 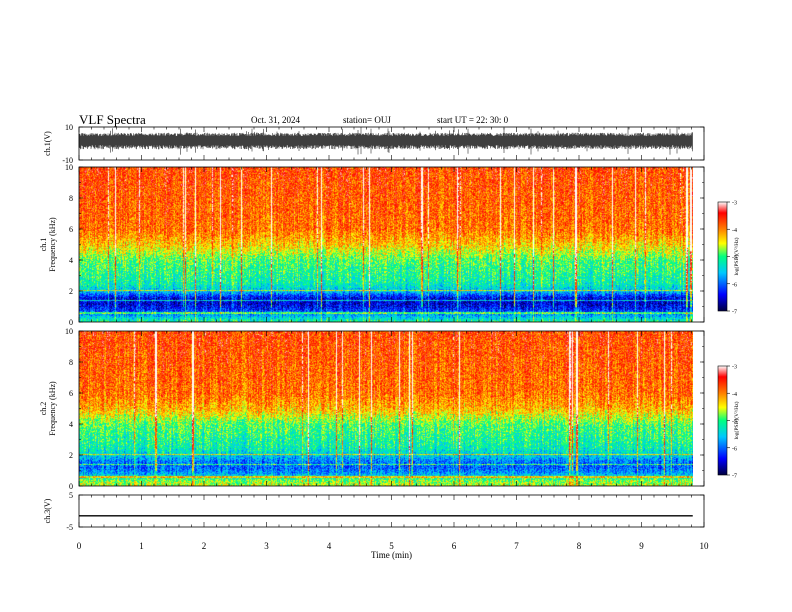 I want to click on station-label: station= OUJ, so click(x=367, y=120).